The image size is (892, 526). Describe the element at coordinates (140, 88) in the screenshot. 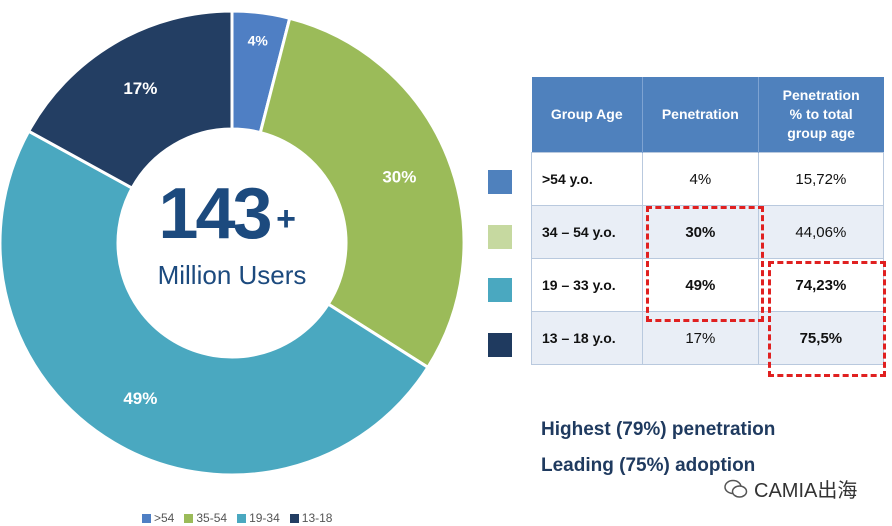

I see `slice-data-label: 17%` at that location.